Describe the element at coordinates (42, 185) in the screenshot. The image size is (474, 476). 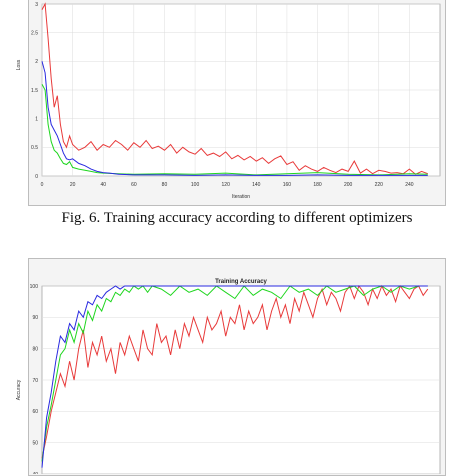
I see `x-tick-label: 0` at that location.